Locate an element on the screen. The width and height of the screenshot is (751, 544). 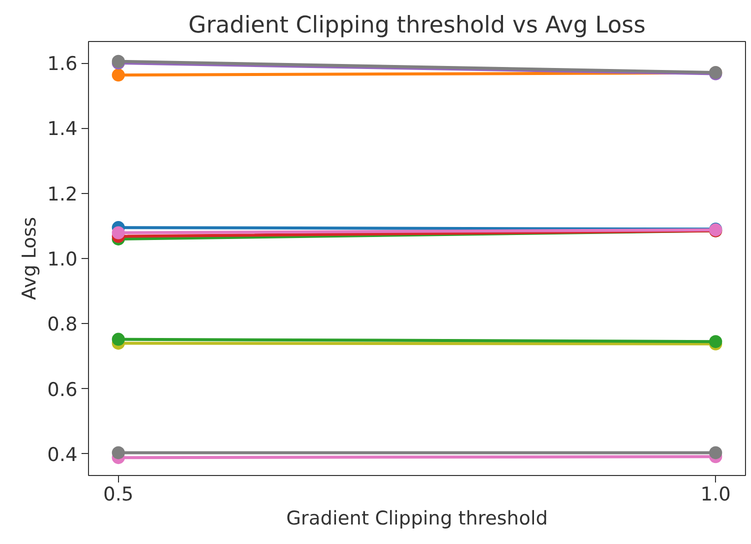
y-tick-label: 0.8 is located at coordinates (62, 325).